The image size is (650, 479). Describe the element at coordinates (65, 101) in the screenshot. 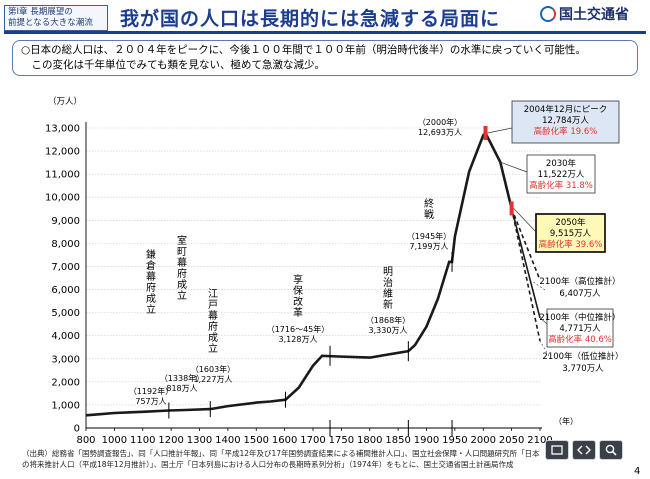

I see `y-axis-unit: （万人）` at that location.